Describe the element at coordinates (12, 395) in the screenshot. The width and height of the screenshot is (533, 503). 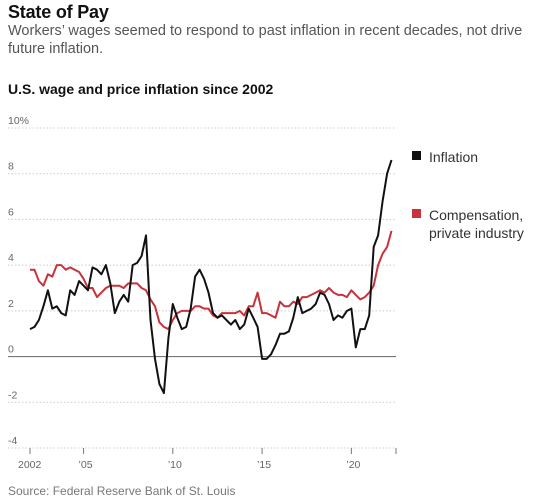
I see `y-tick-label: -2` at that location.